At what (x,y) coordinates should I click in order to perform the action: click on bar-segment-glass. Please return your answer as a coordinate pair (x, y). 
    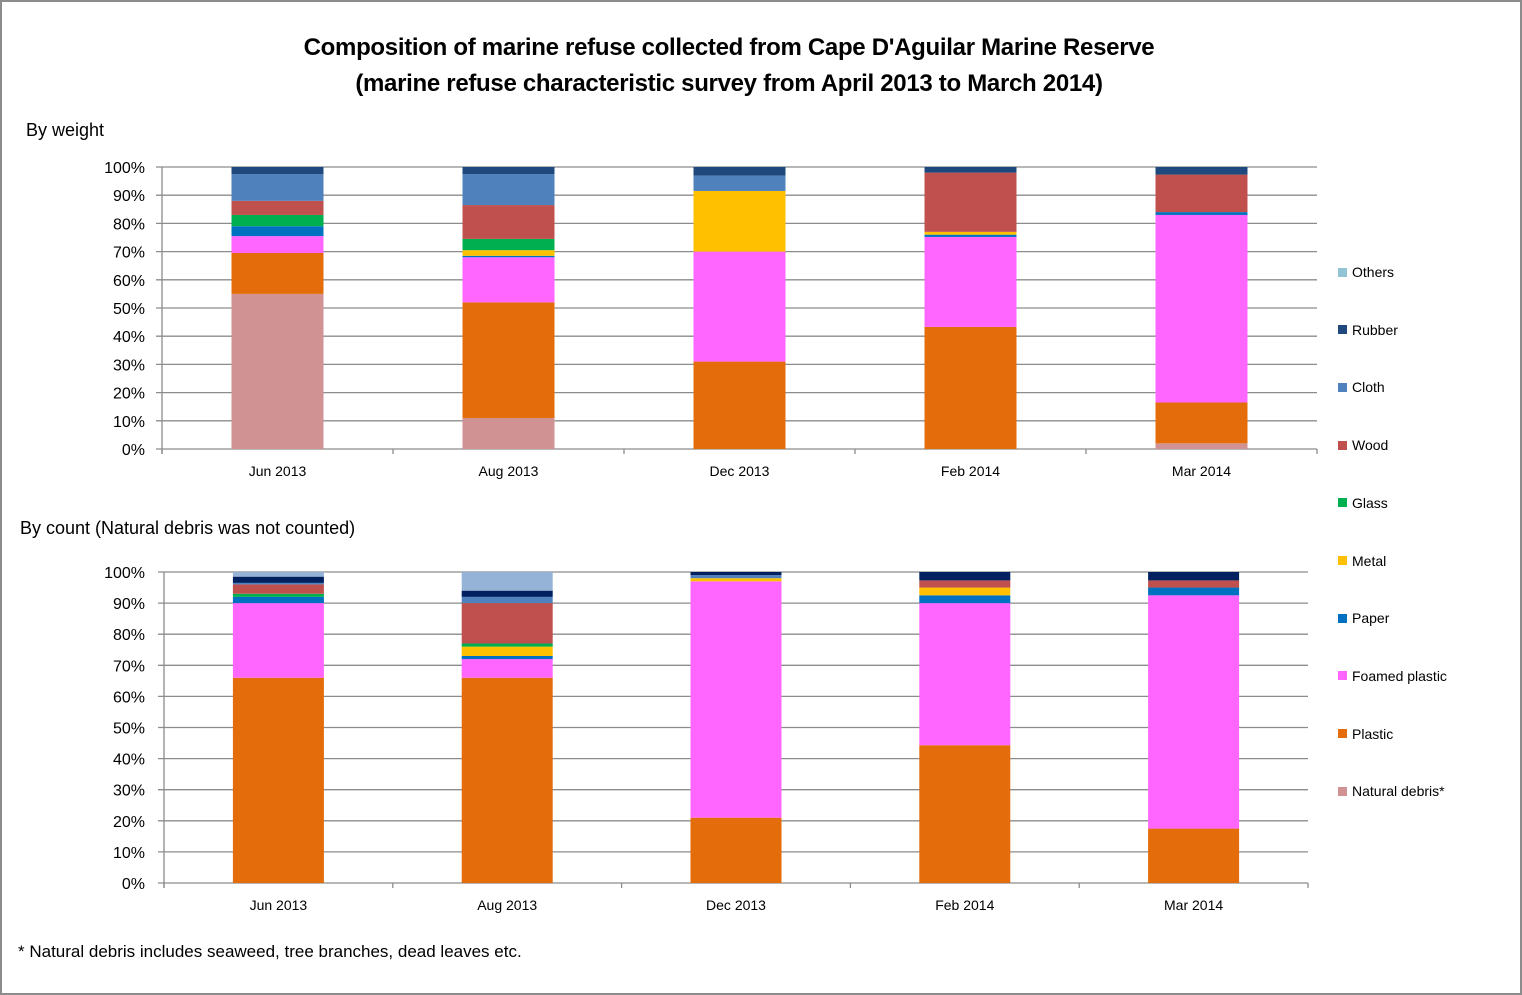
    Looking at the image, I should click on (507, 645).